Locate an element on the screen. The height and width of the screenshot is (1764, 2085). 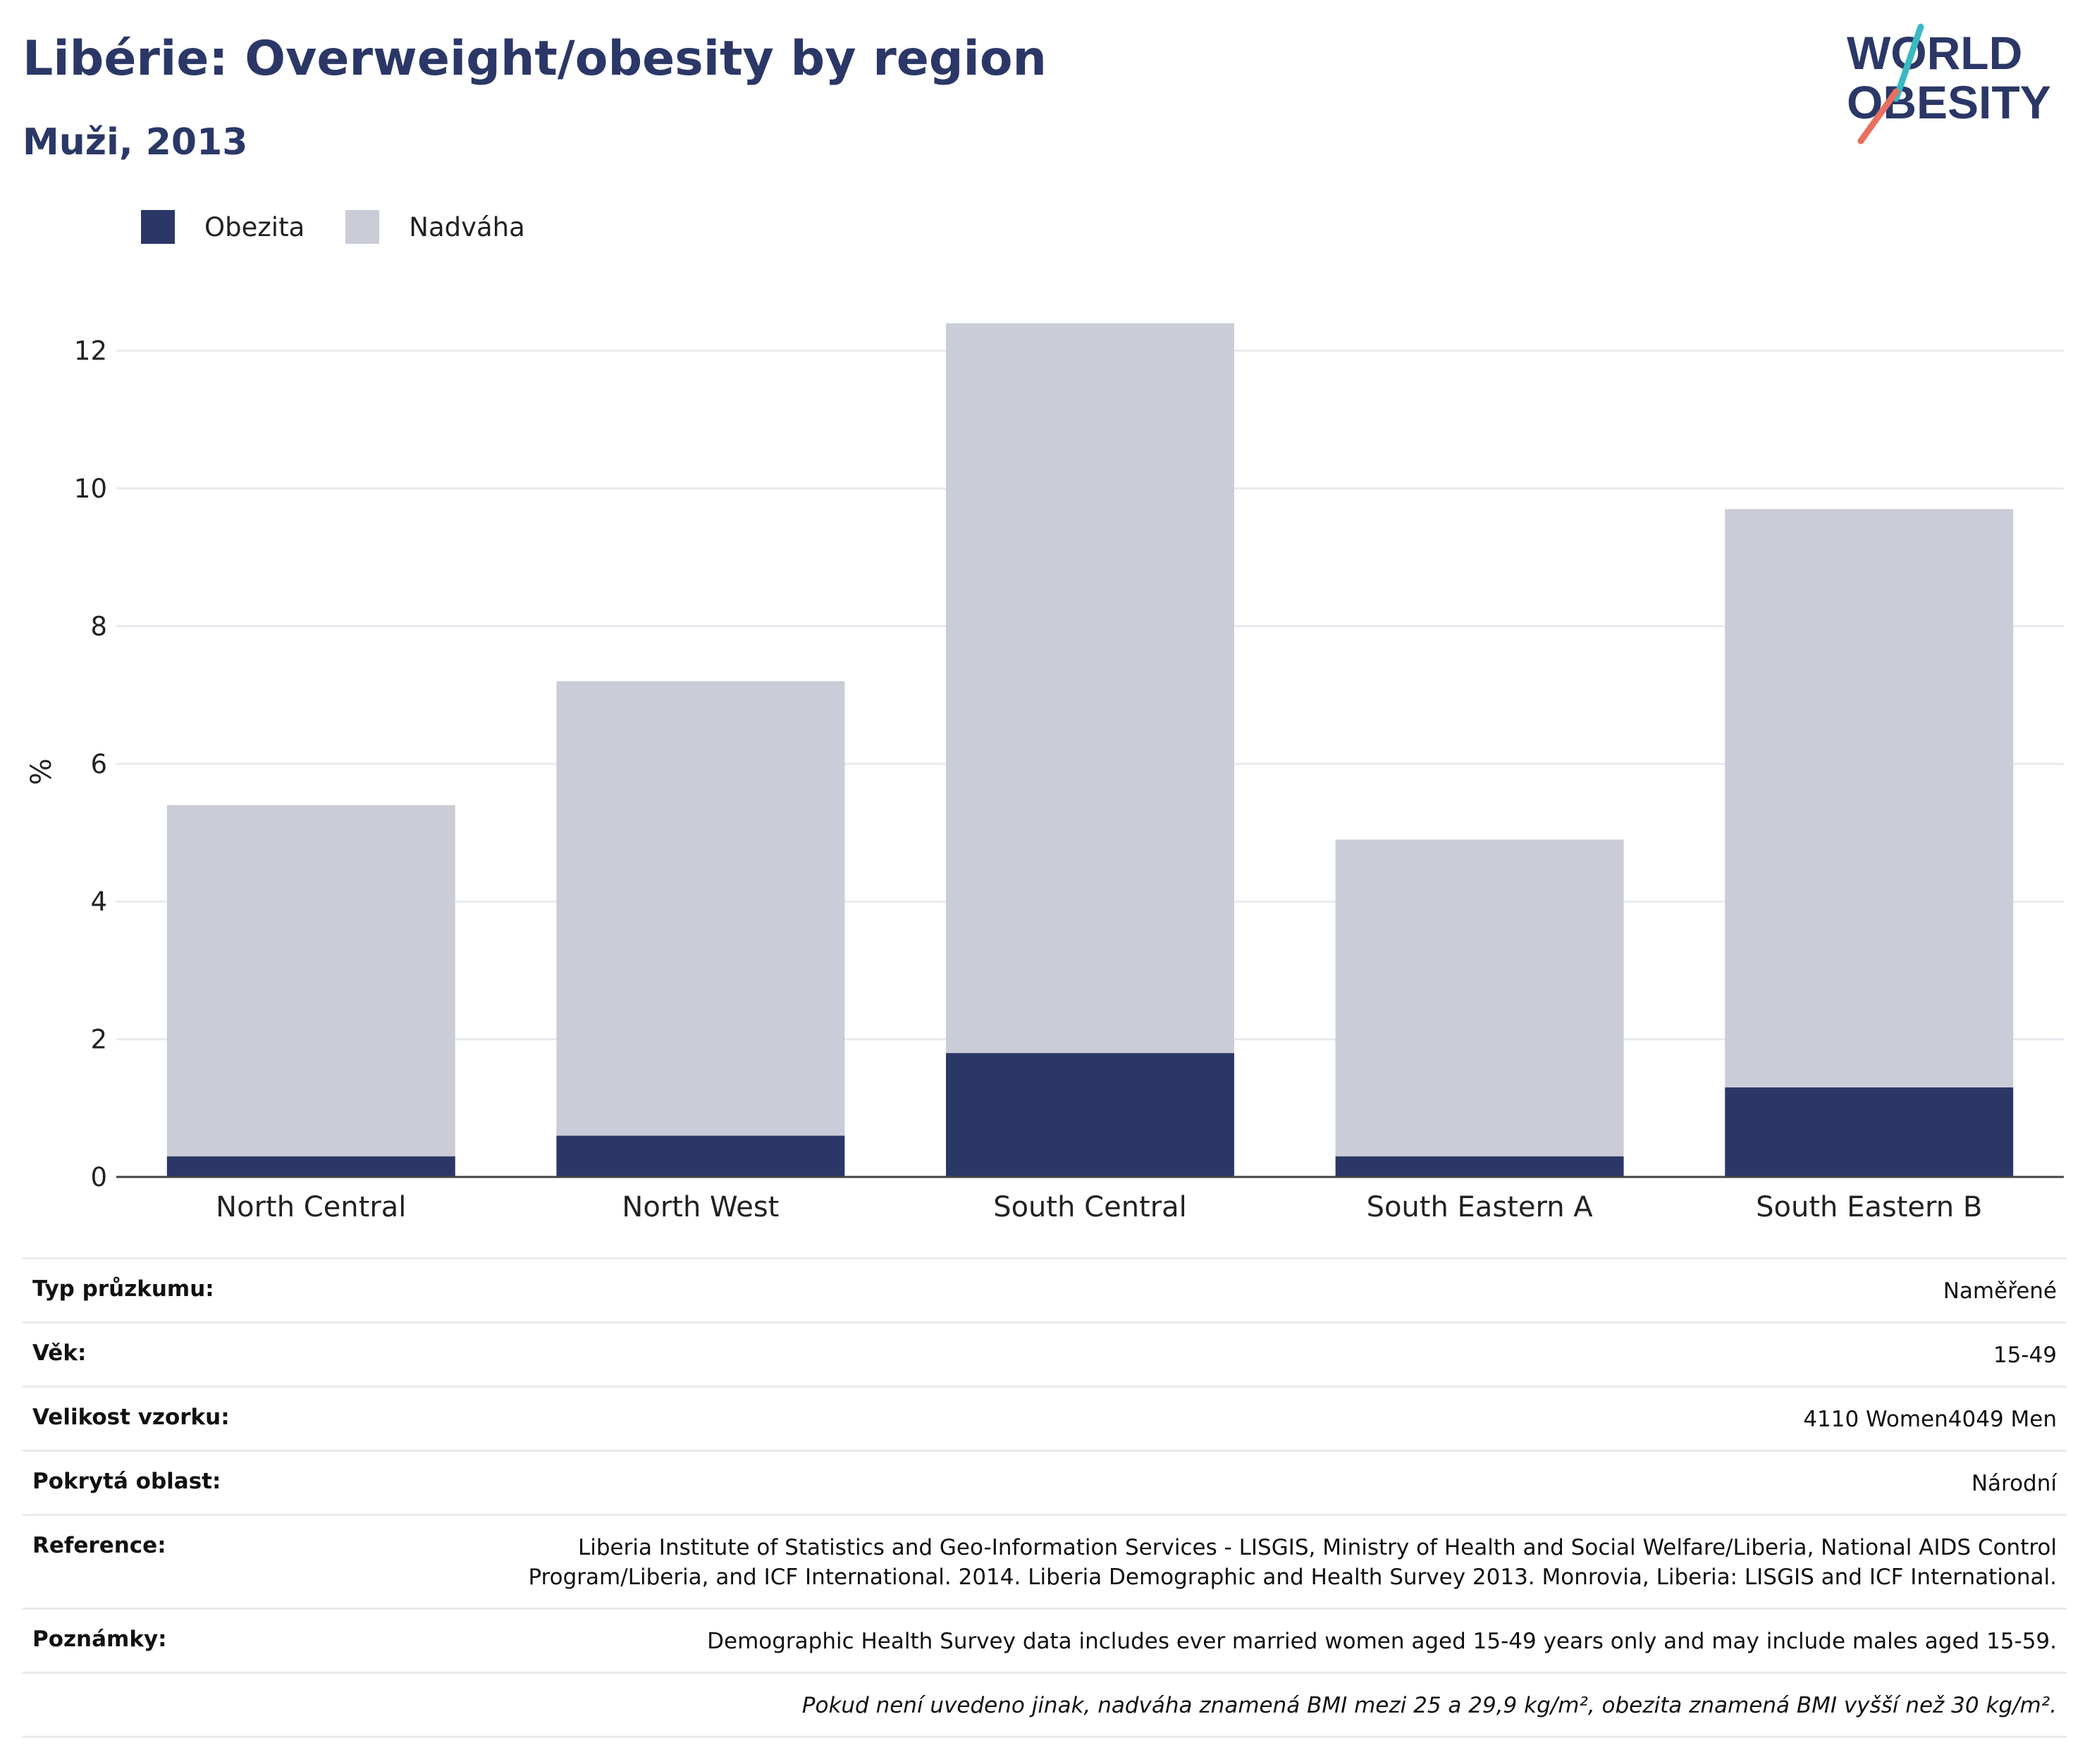
y-tick-label: 2 is located at coordinates (98, 1040).